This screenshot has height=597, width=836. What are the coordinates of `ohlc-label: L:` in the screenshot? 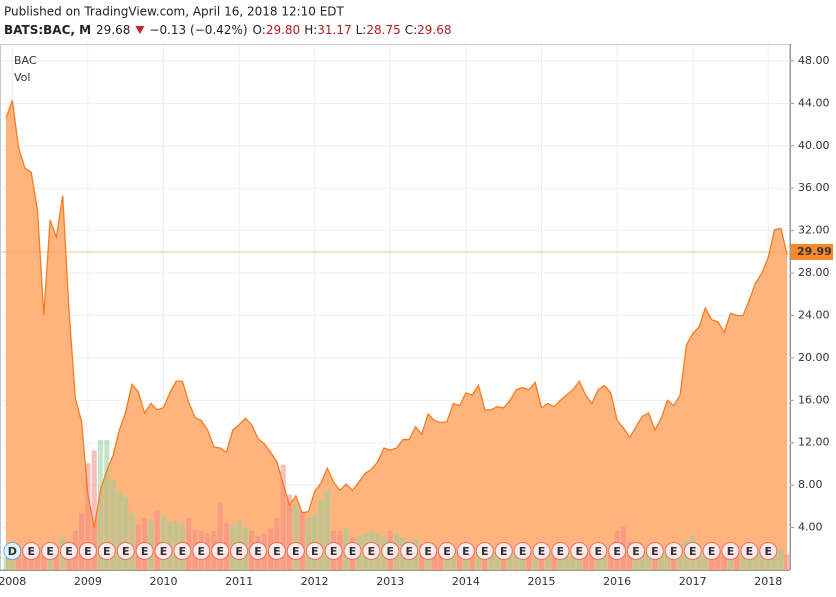 It's located at (361, 30).